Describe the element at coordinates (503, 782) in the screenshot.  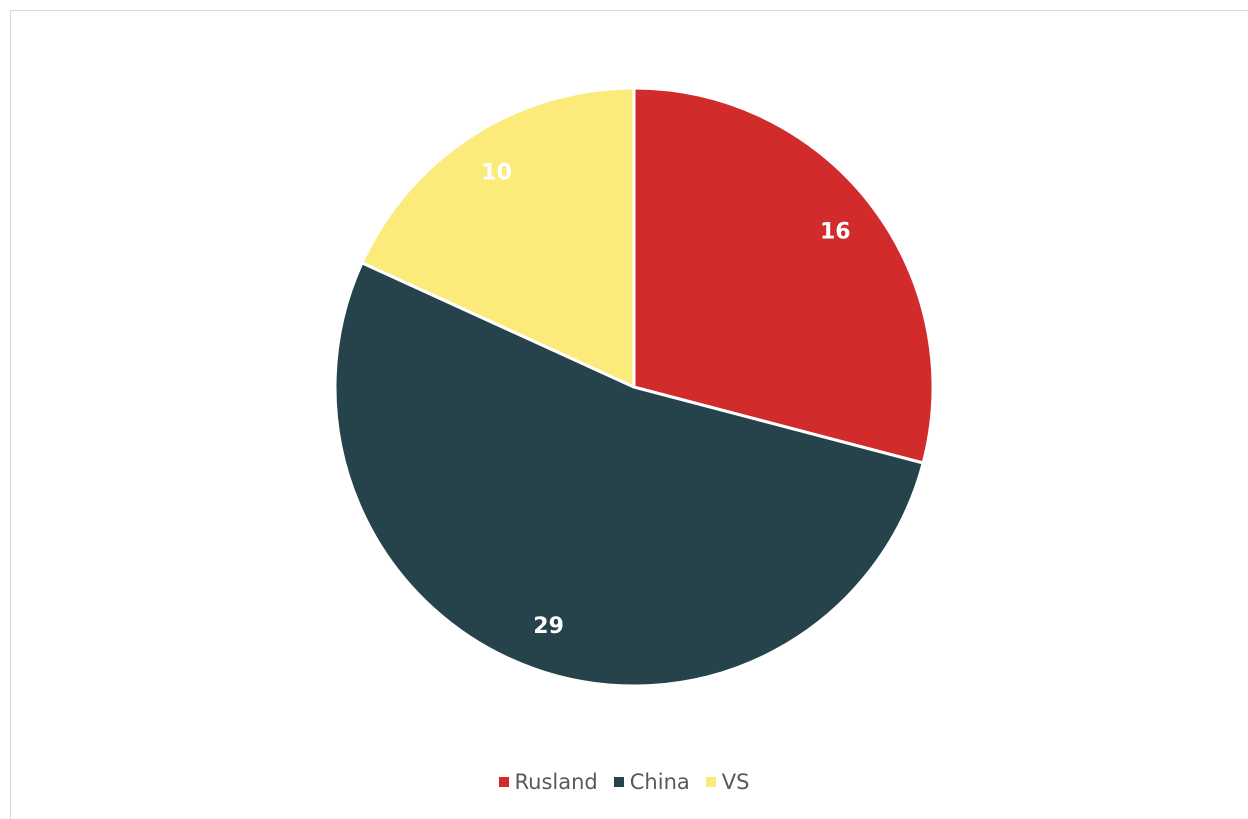
I see `legend-swatch-rusland` at that location.